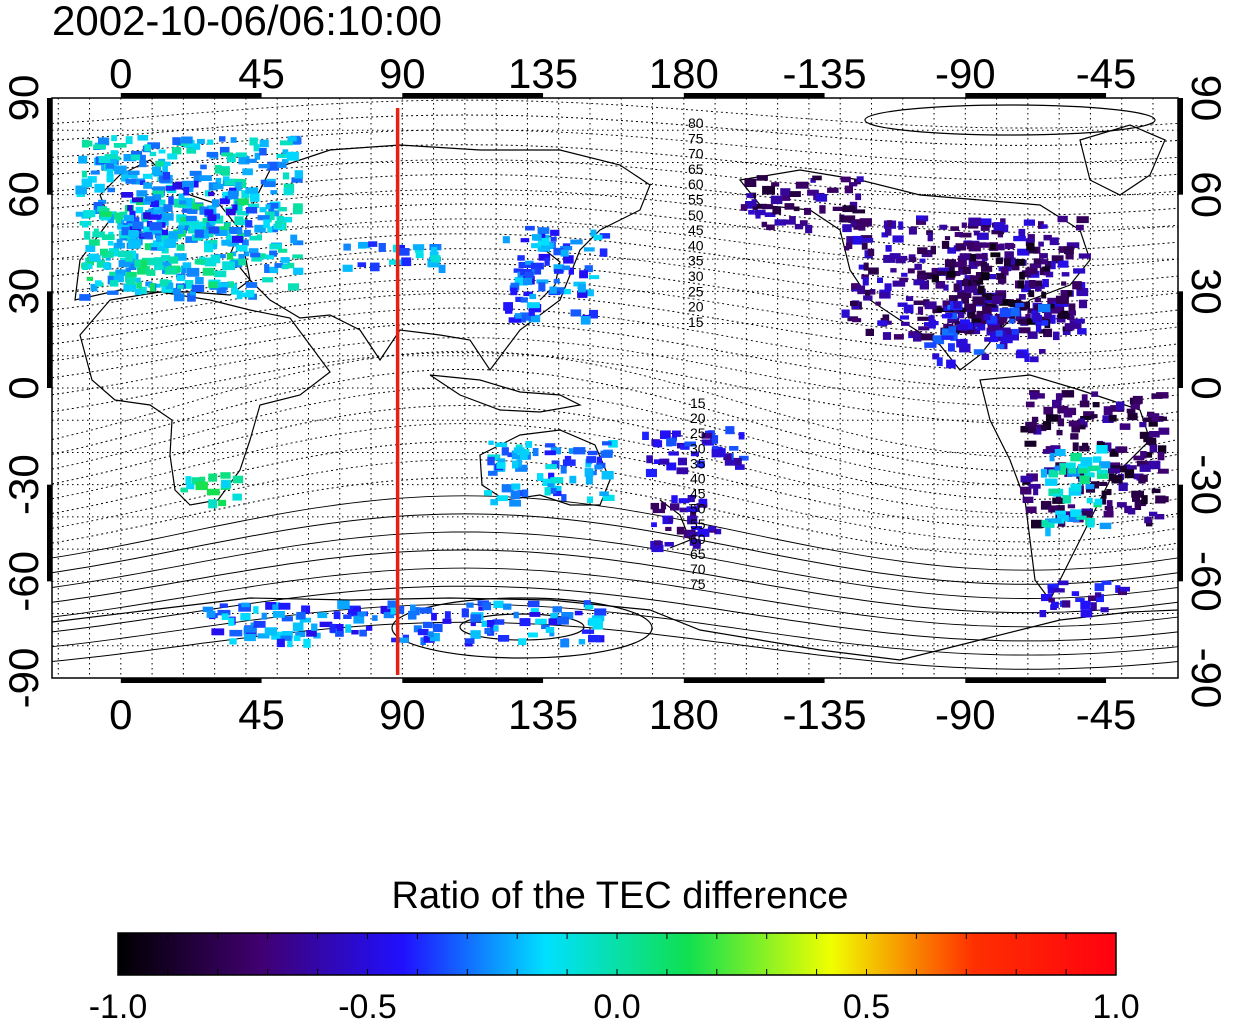 This screenshot has height=1024, width=1240. What do you see at coordinates (696, 307) in the screenshot?
I see `contour-label: 20` at bounding box center [696, 307].